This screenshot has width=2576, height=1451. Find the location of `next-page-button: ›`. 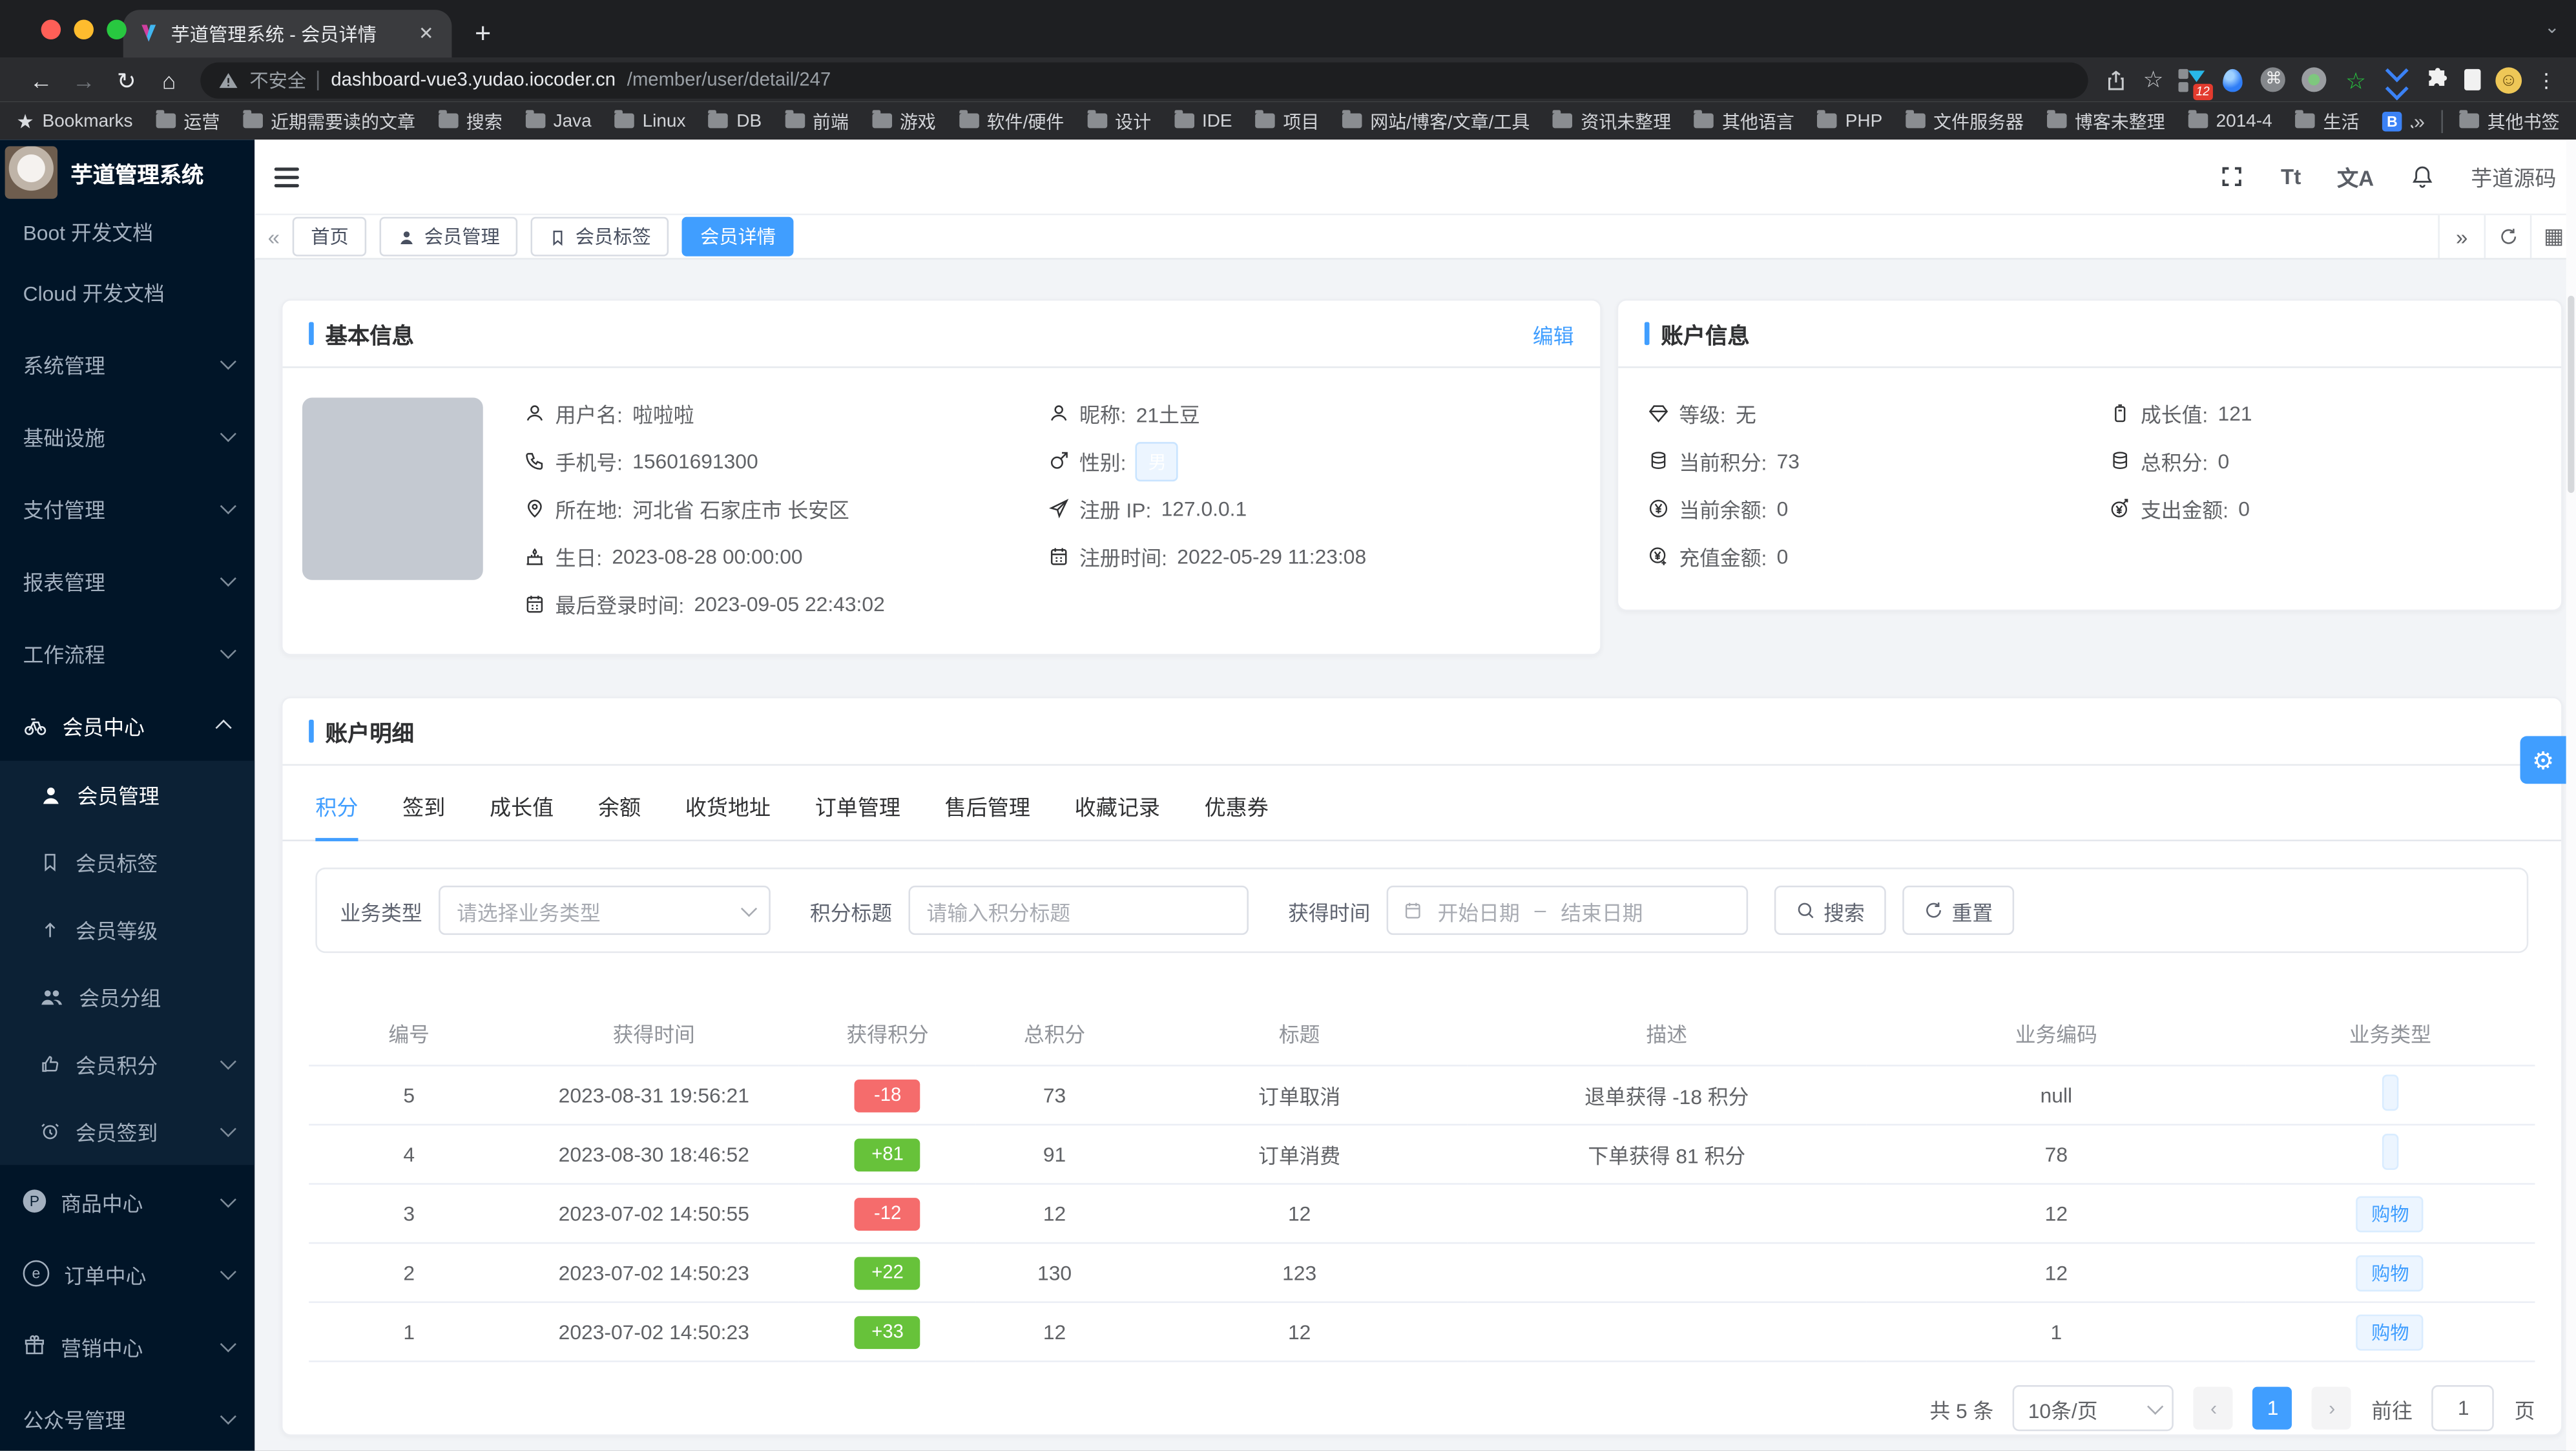

next-page-button: › is located at coordinates (2332, 1408).